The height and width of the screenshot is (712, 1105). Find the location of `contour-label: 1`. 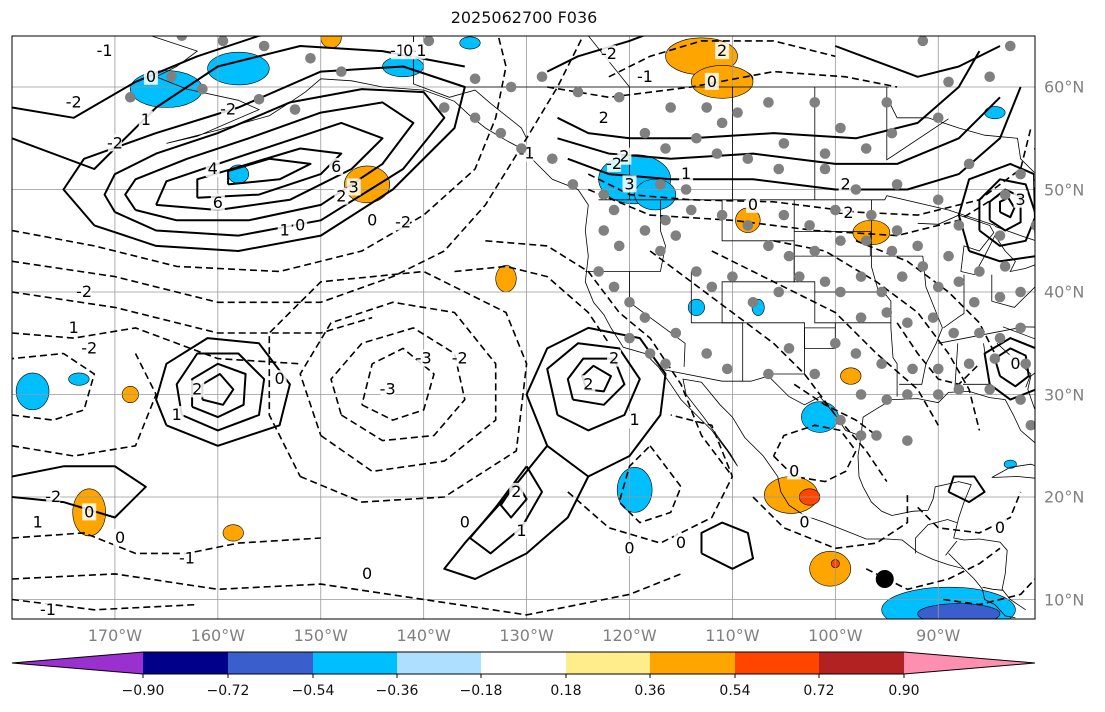

contour-label: 1 is located at coordinates (146, 119).